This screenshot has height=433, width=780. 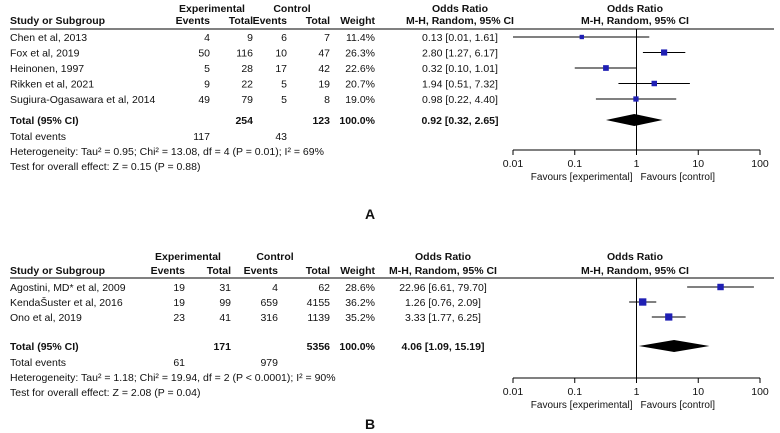 I want to click on ctl-events: 6, so click(x=284, y=38).